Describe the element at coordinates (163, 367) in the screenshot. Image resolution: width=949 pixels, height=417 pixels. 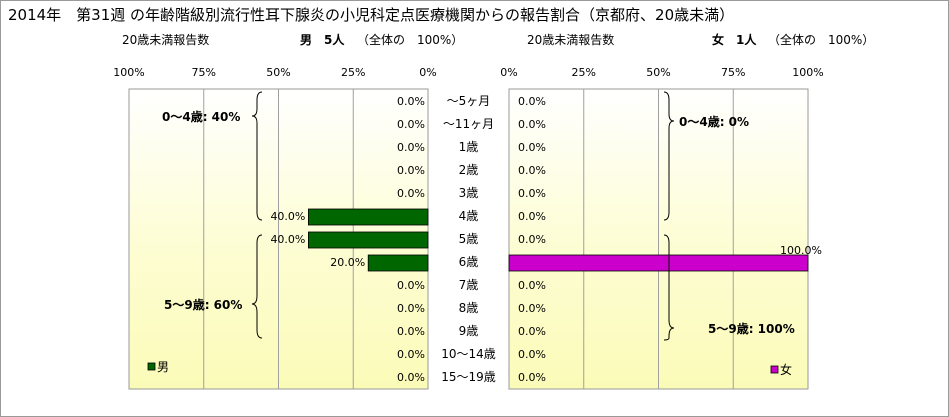
I see `male-legend-label: 男` at that location.